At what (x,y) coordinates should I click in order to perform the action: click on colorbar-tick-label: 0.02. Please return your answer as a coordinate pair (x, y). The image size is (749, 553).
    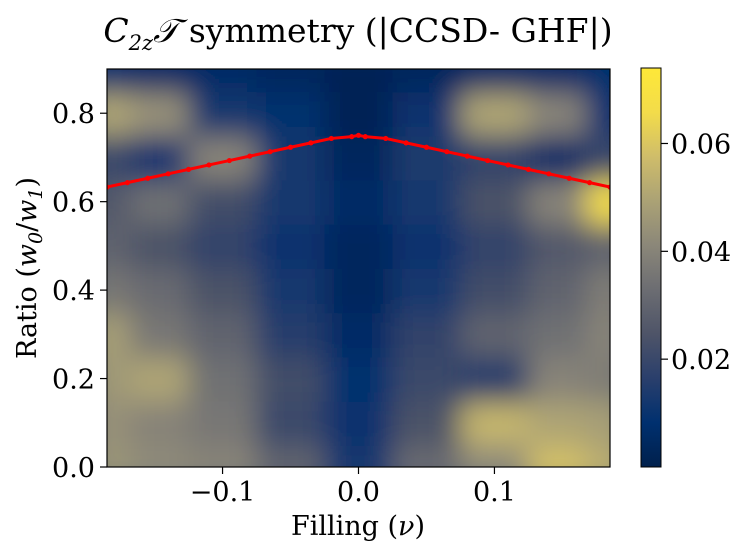
    Looking at the image, I should click on (701, 360).